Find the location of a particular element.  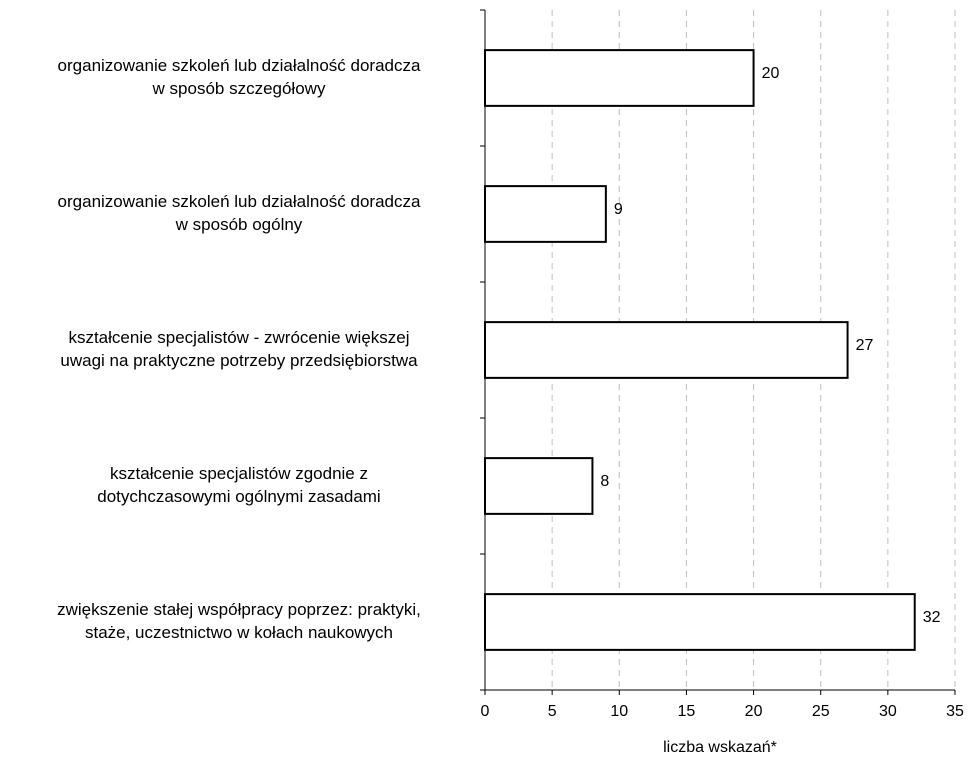

x-tick-label-6: 30 is located at coordinates (888, 711).